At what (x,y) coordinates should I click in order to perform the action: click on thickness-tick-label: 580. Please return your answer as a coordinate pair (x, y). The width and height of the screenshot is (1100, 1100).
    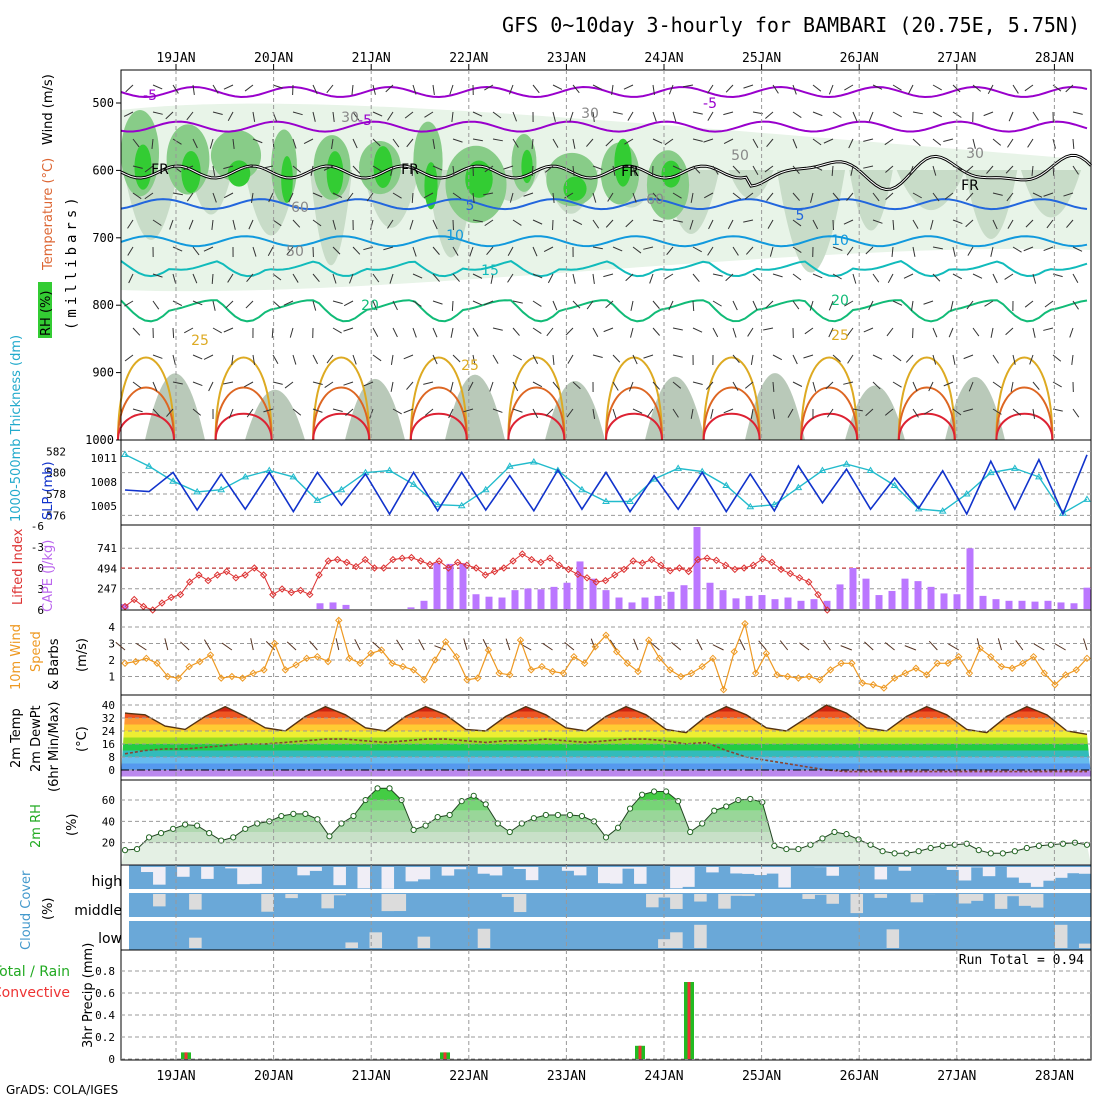
    Looking at the image, I should click on (56, 473).